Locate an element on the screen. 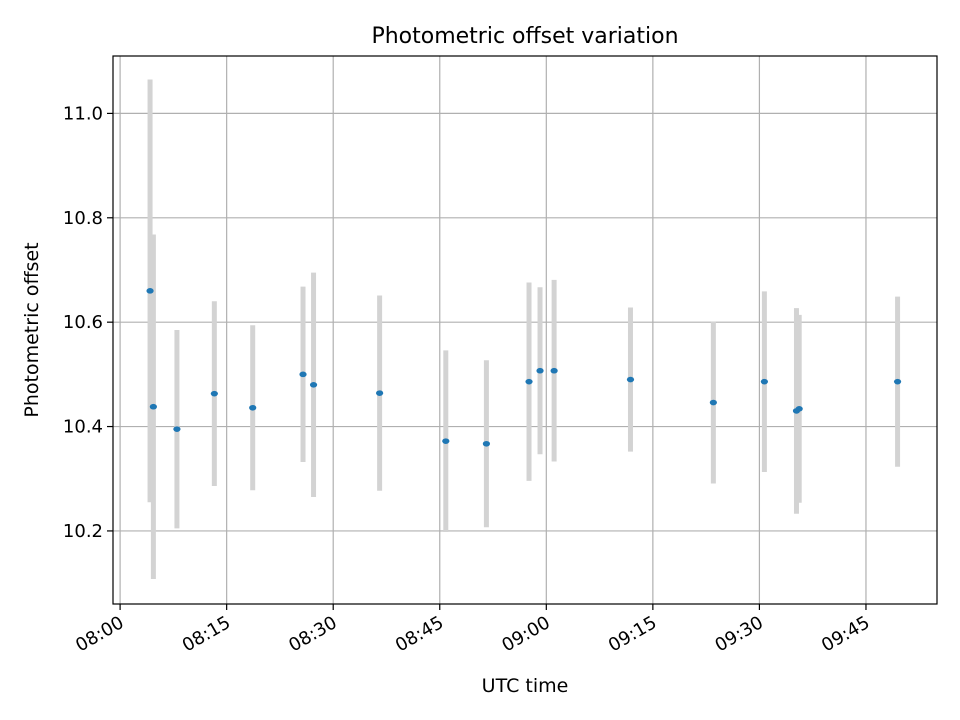  y-axis-label: Photometric offset is located at coordinates (32, 329).